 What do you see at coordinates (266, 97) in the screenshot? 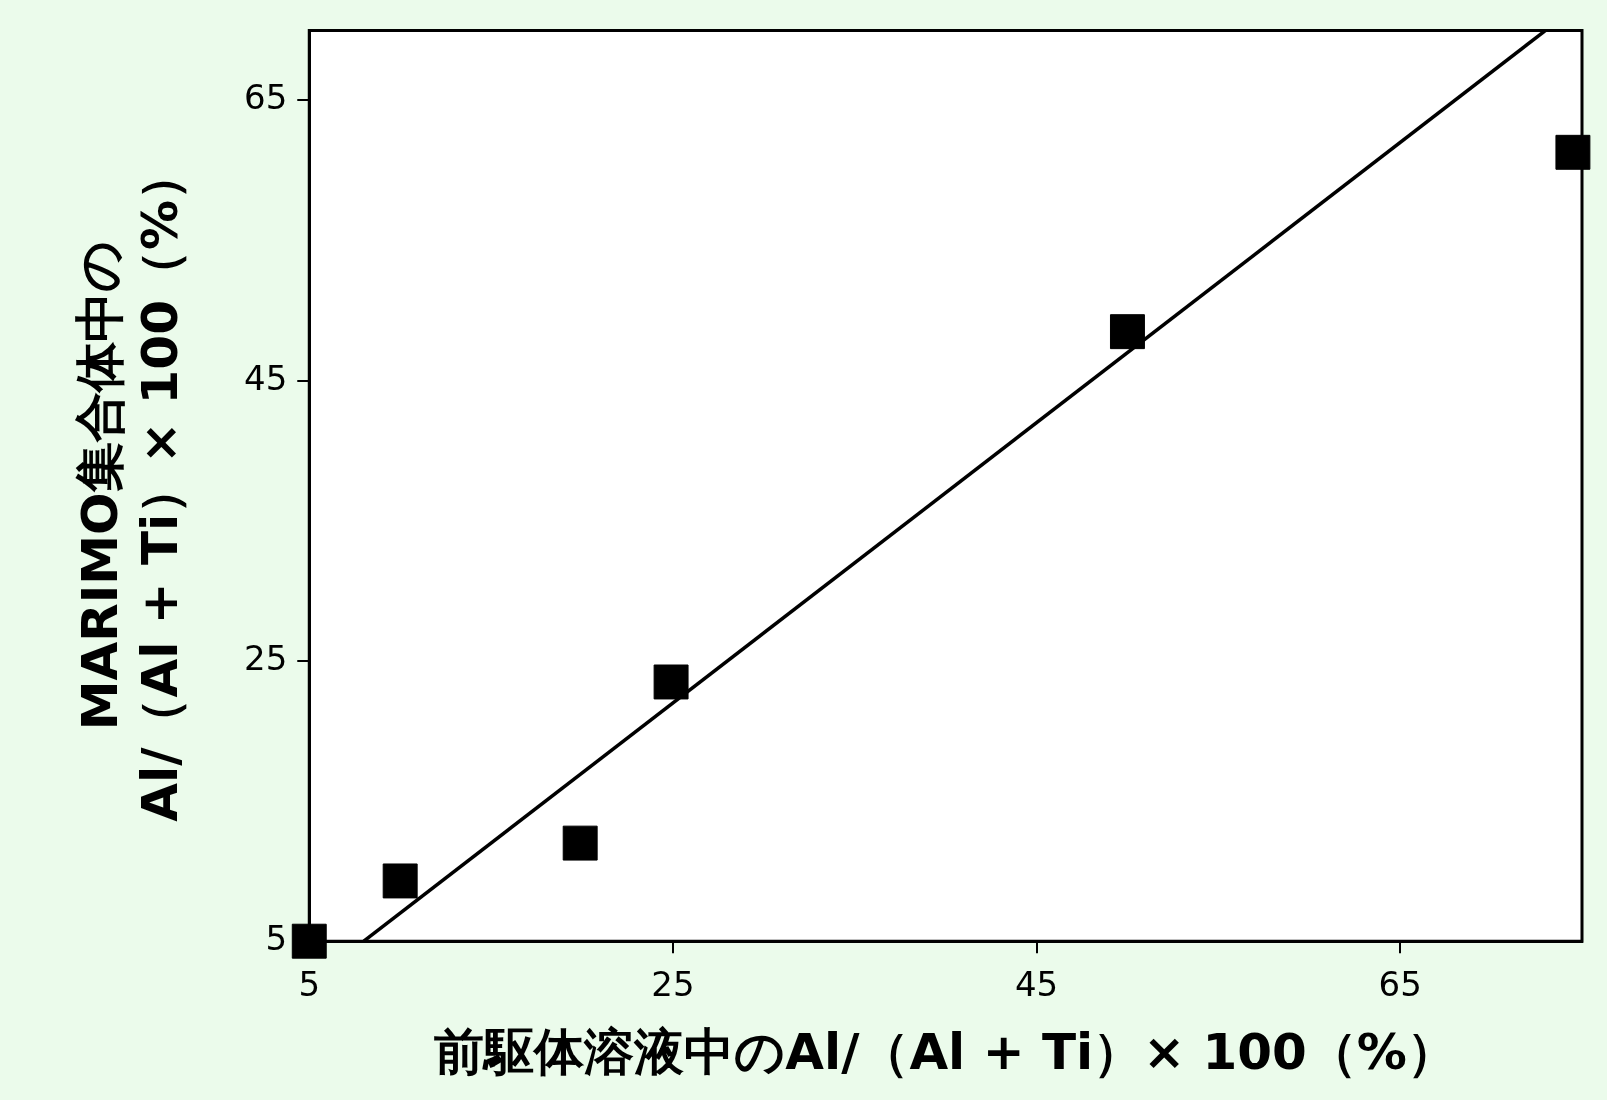
I see `y-tick-label: 65` at bounding box center [266, 97].